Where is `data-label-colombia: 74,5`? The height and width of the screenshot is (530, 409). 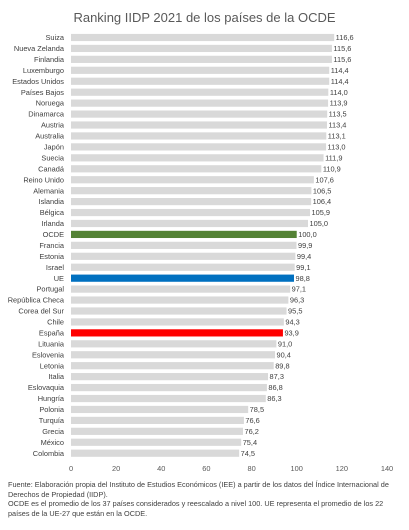 data-label-colombia: 74,5 is located at coordinates (248, 453).